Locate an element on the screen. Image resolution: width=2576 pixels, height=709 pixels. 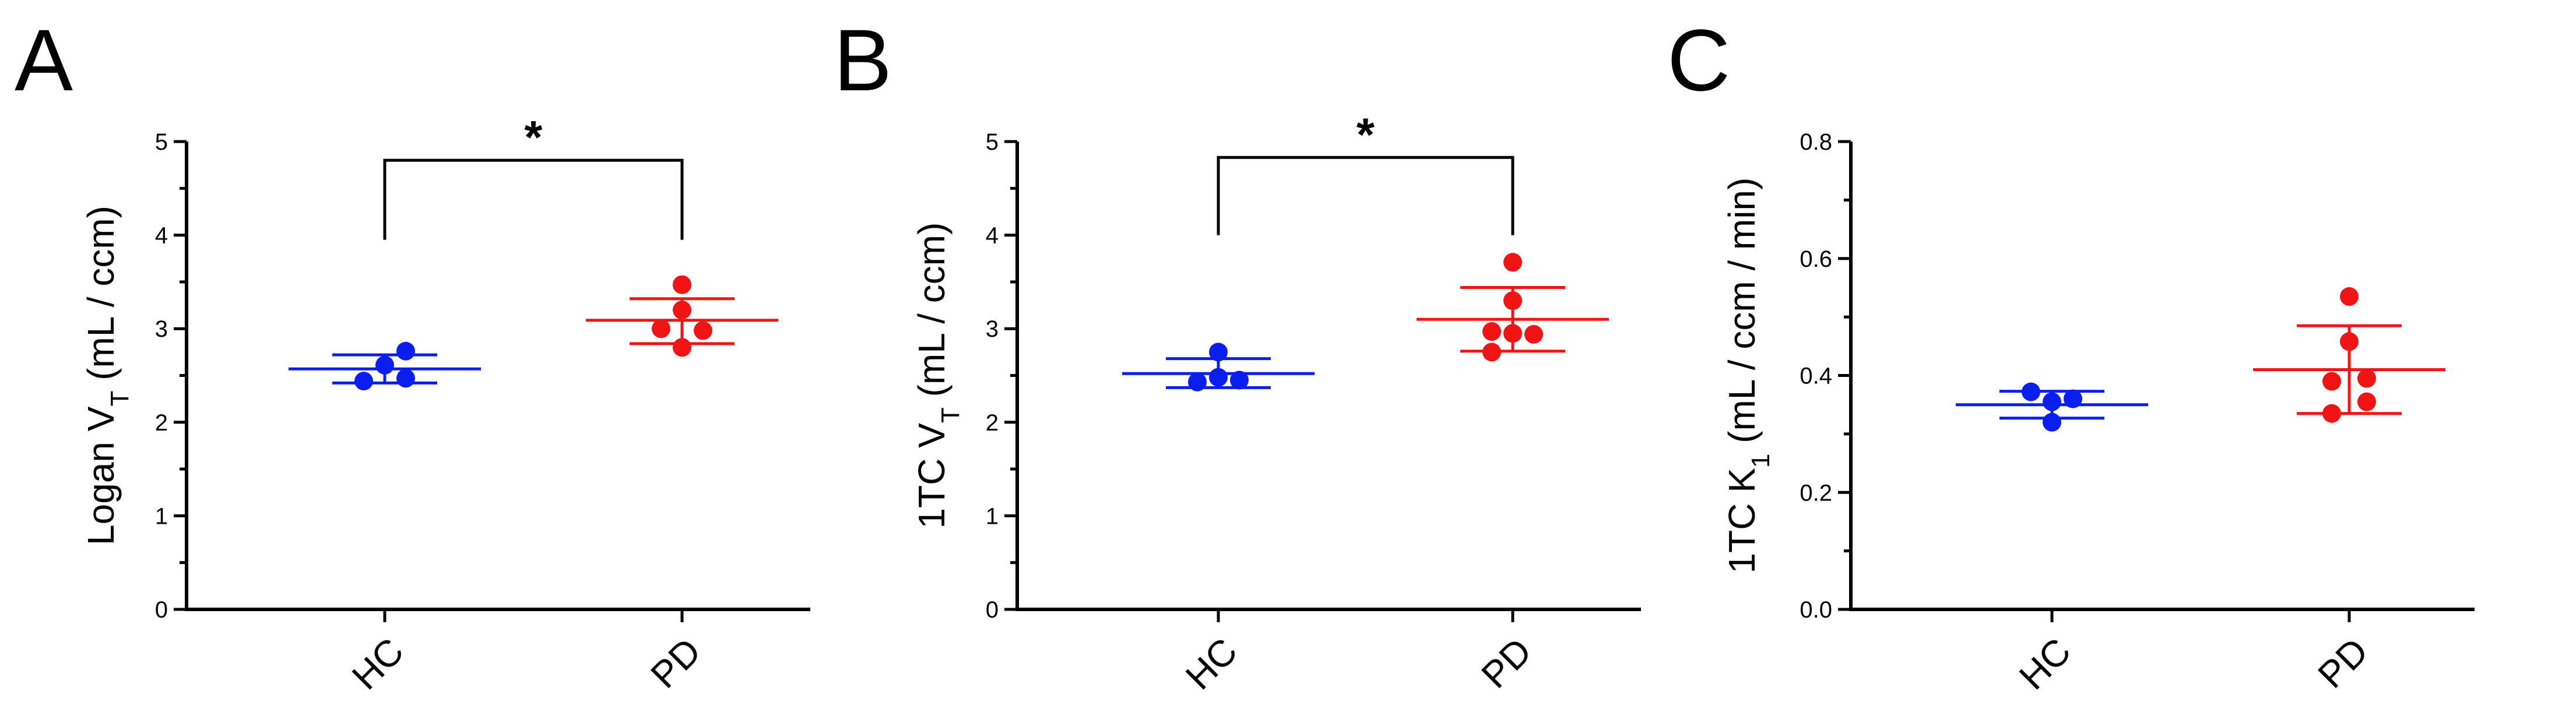
panel-letter: A is located at coordinates (44, 60).